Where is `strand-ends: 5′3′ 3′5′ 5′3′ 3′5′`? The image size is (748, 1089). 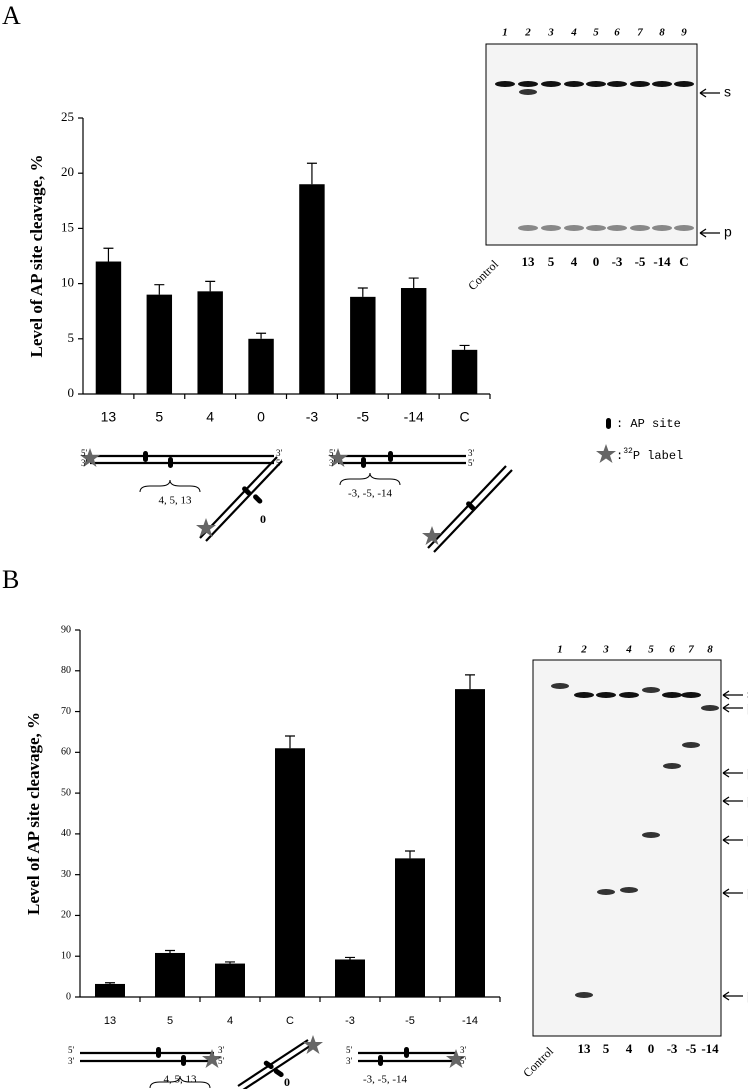 strand-ends: 5′3′ 3′5′ 5′3′ 3′5′ is located at coordinates (267, 1055).